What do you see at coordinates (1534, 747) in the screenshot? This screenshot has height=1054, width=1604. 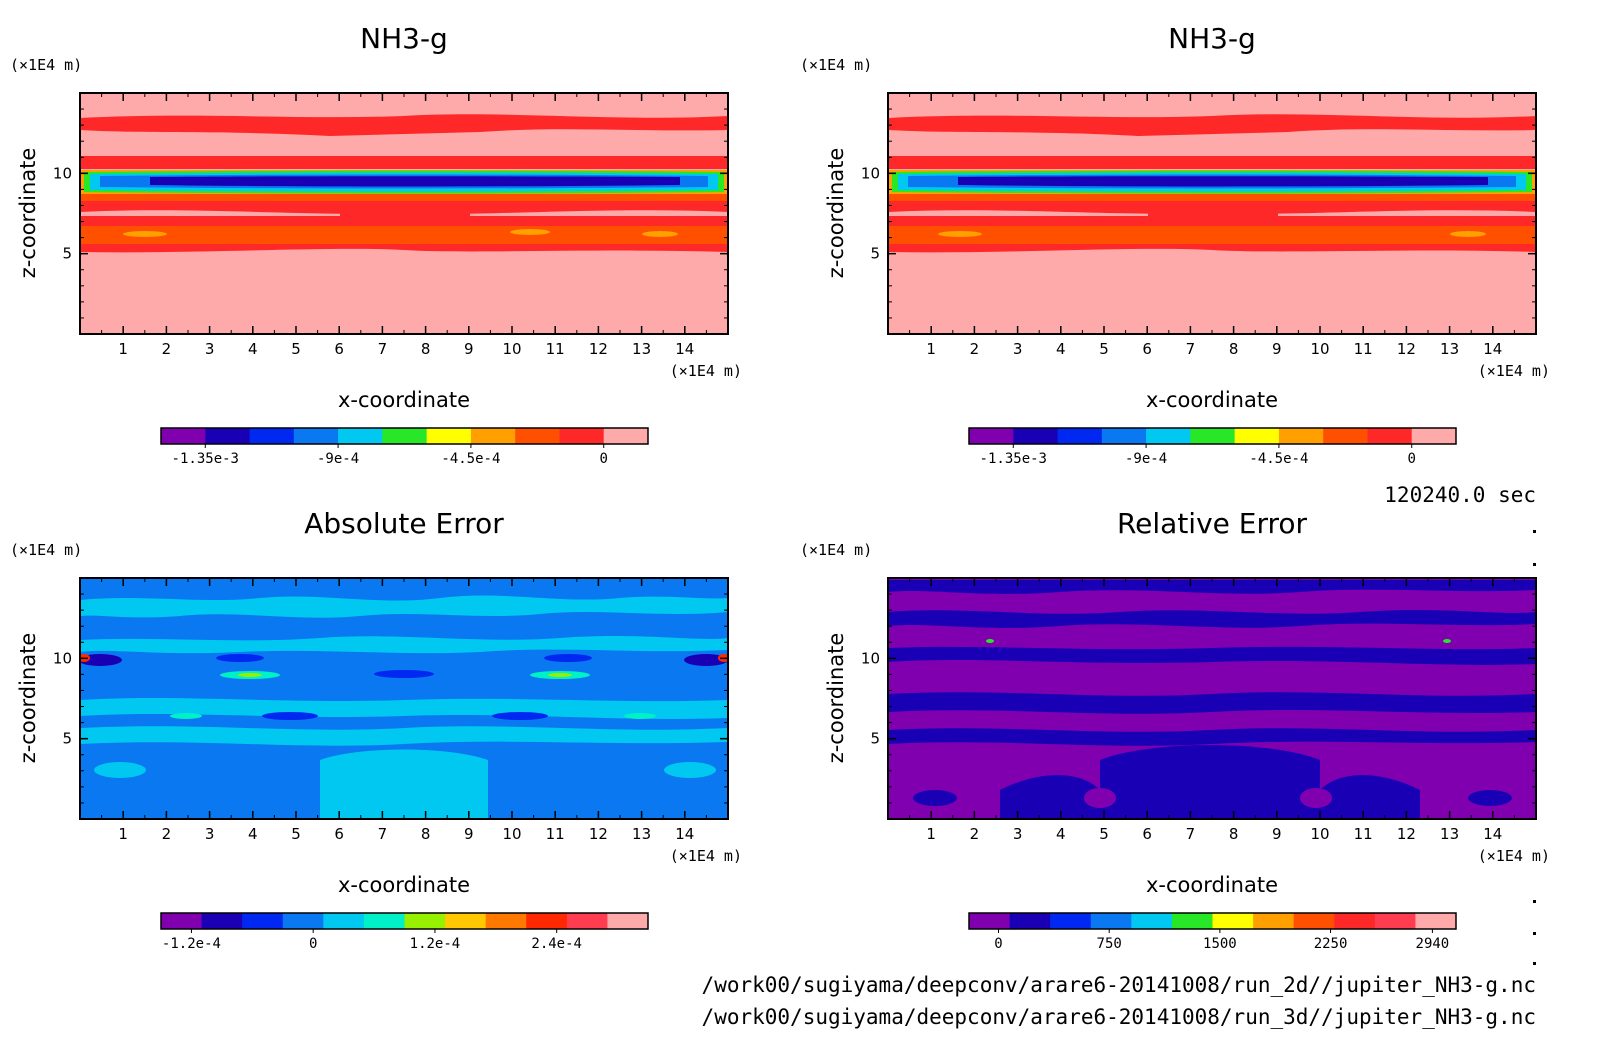 I see `edge-dots` at bounding box center [1534, 747].